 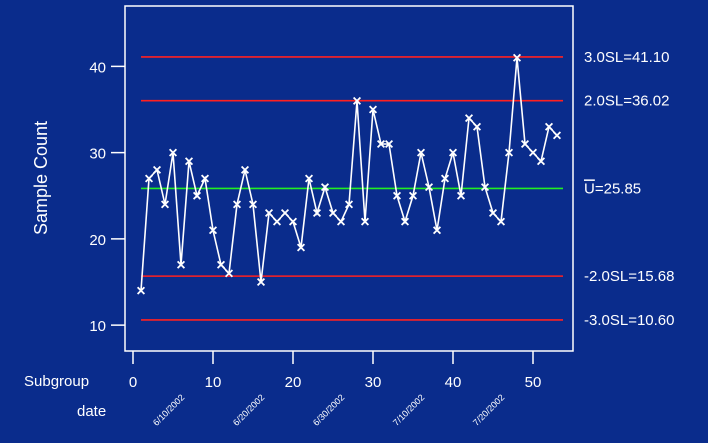 I want to click on date-tick-label-3: 7/10/2002, so click(x=408, y=409).